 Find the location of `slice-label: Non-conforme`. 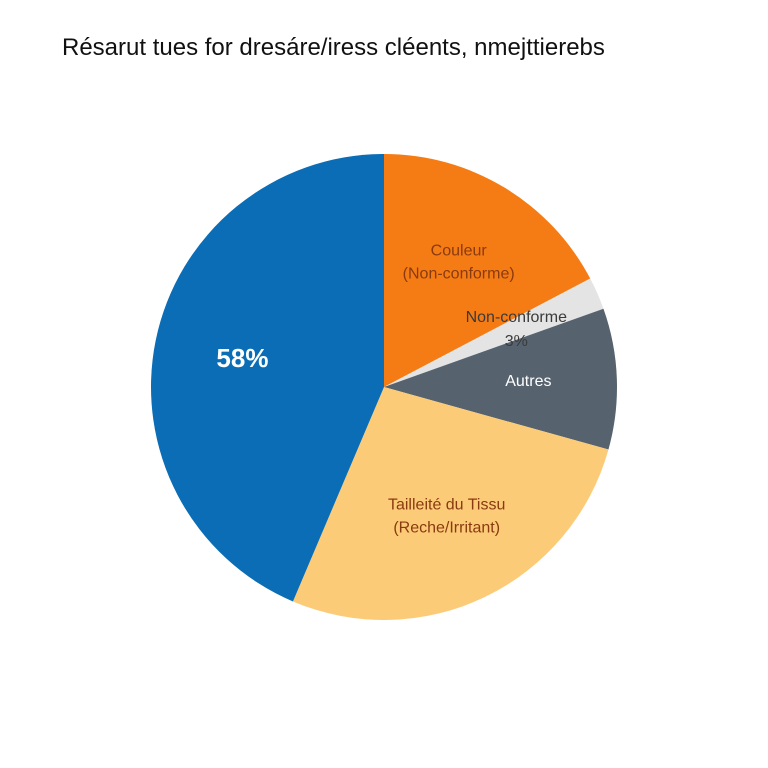

slice-label: Non-conforme is located at coordinates (516, 317).